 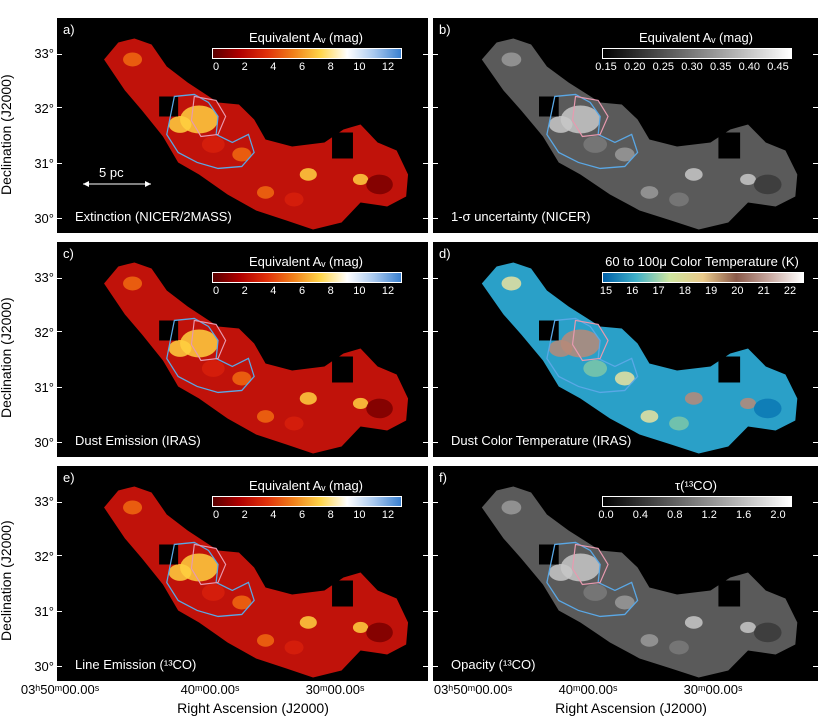 I want to click on colorbar-tick-label: 2.0, so click(x=778, y=515).